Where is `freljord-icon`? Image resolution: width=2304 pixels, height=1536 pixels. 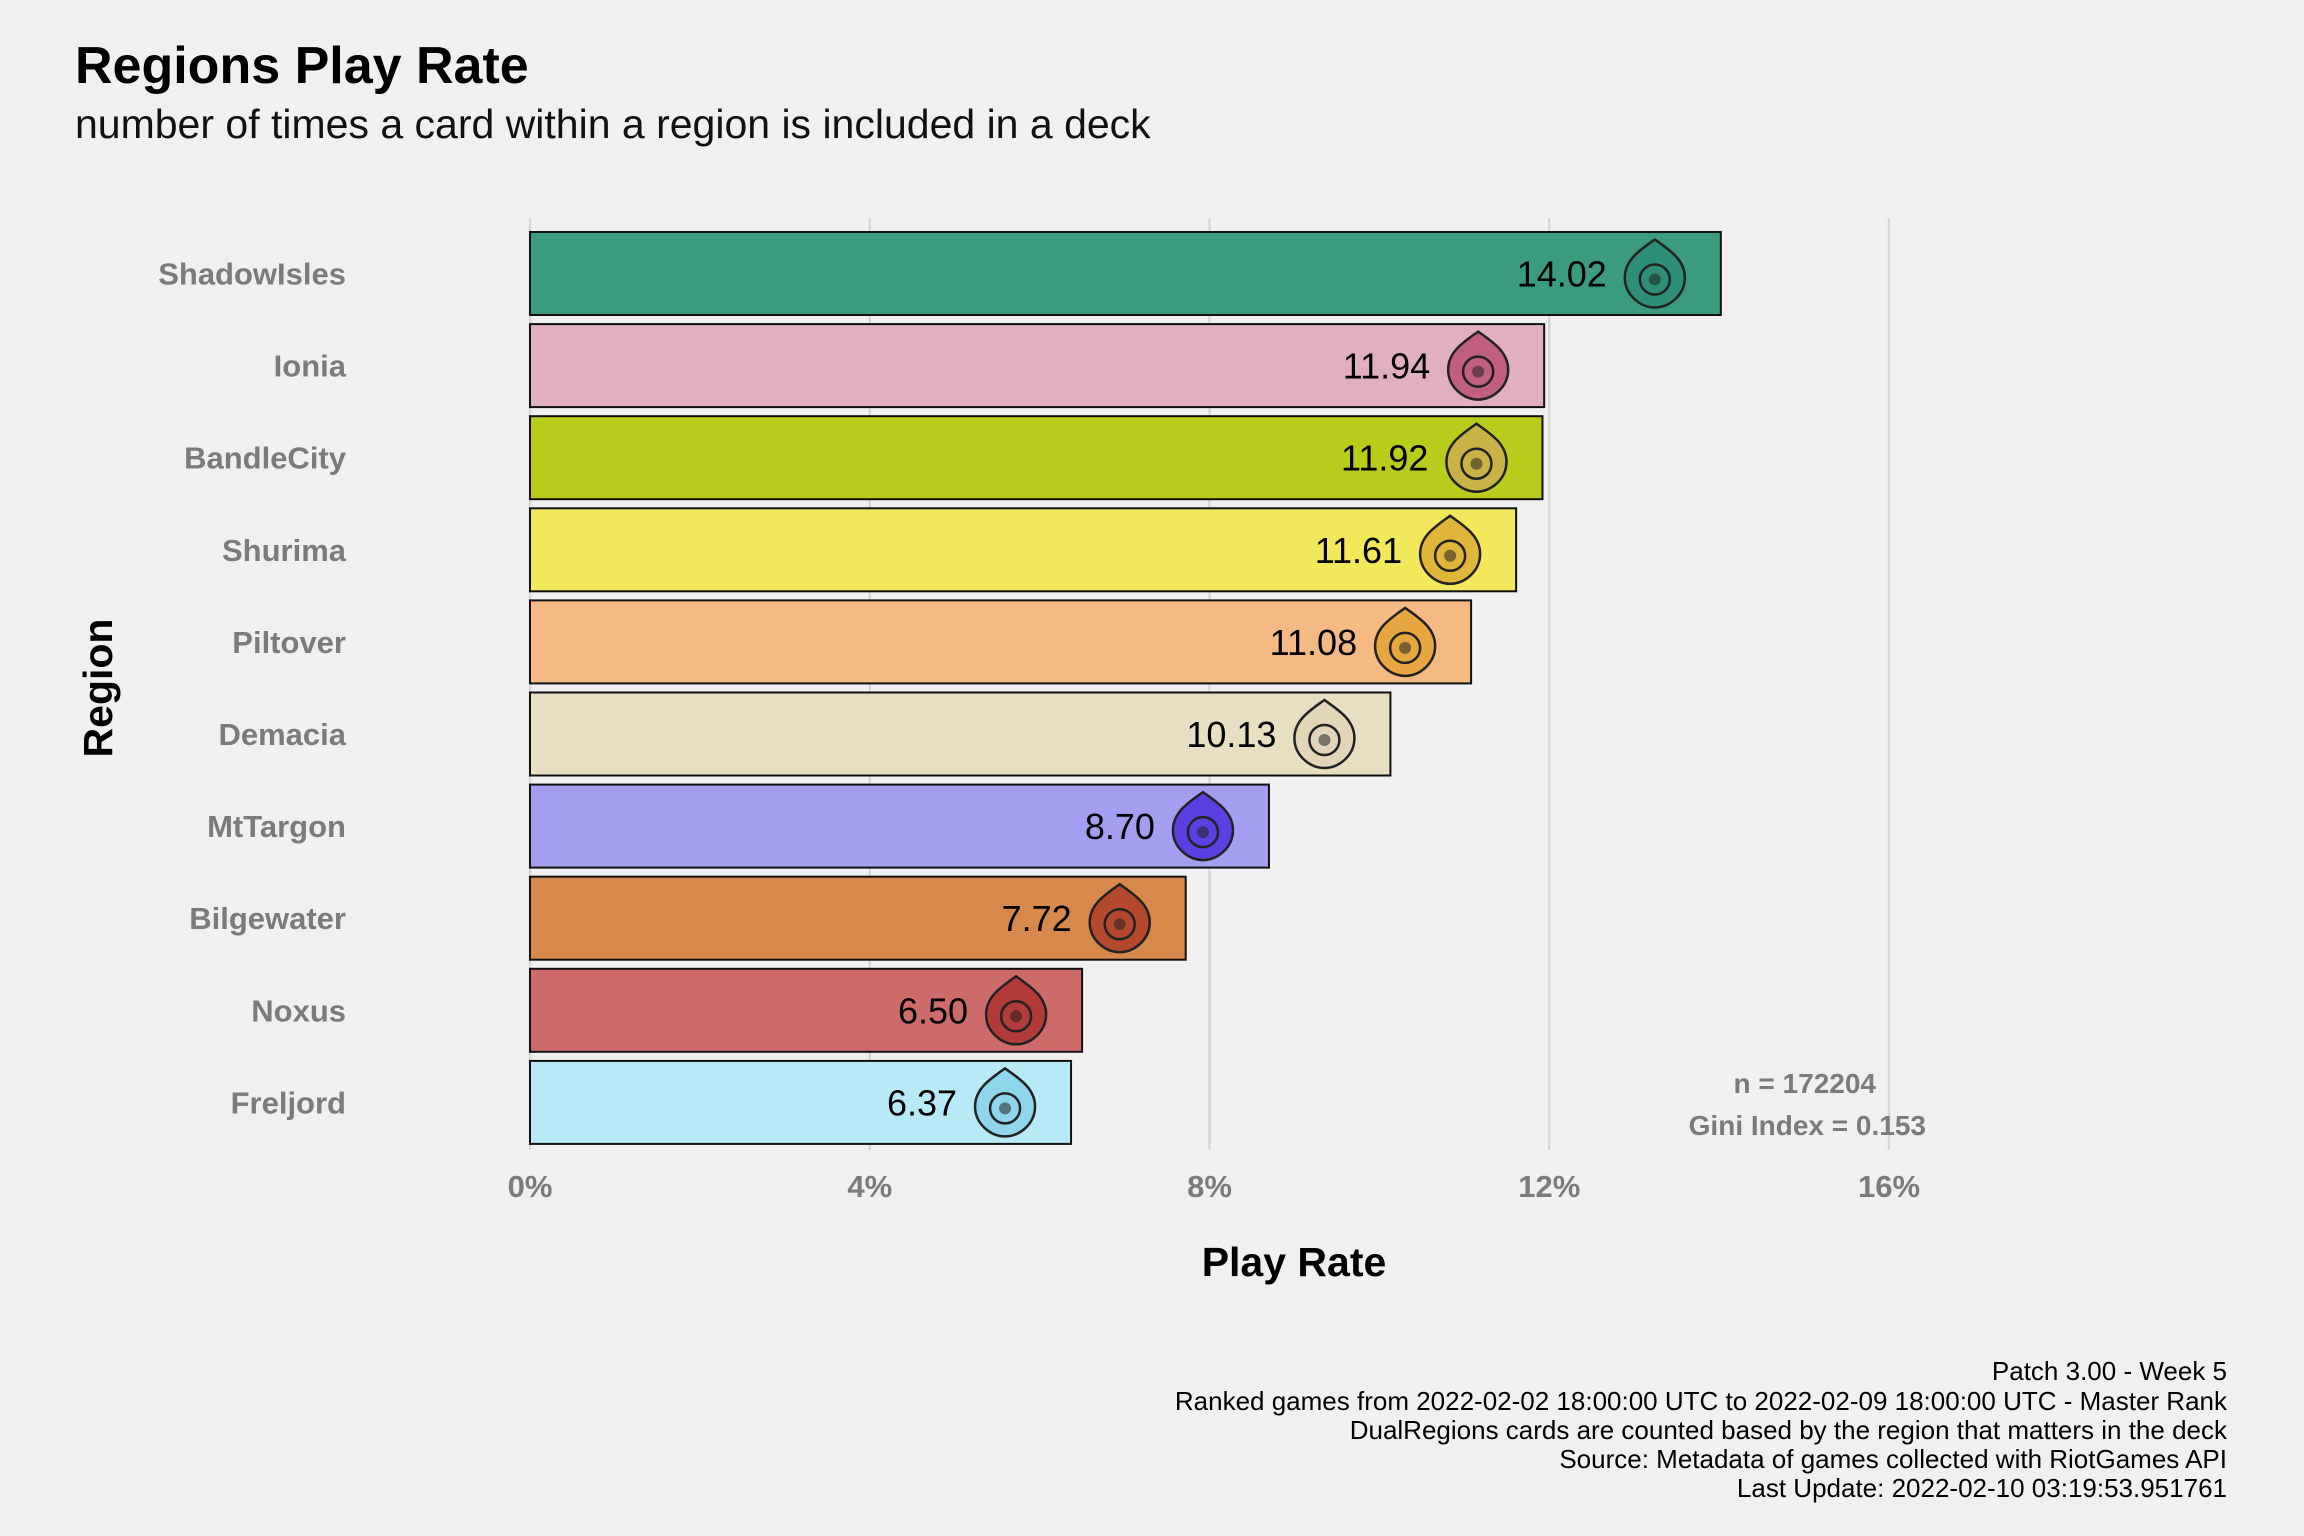 freljord-icon is located at coordinates (1005, 1102).